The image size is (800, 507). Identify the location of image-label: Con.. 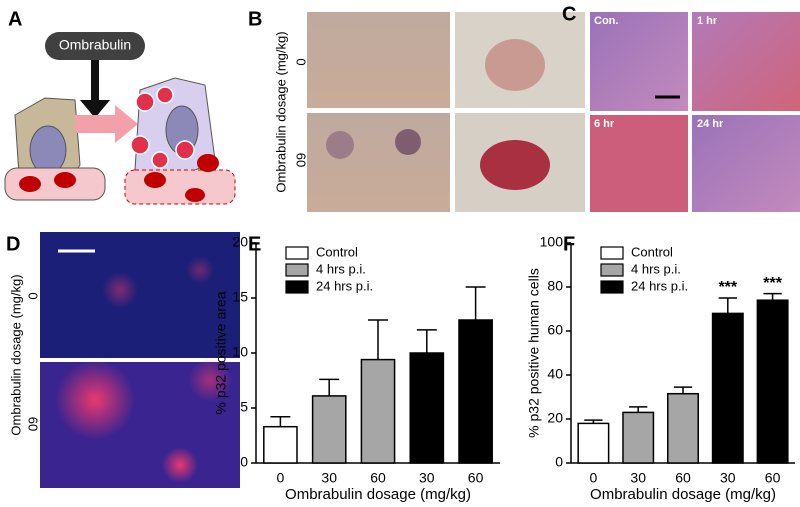
(606, 21).